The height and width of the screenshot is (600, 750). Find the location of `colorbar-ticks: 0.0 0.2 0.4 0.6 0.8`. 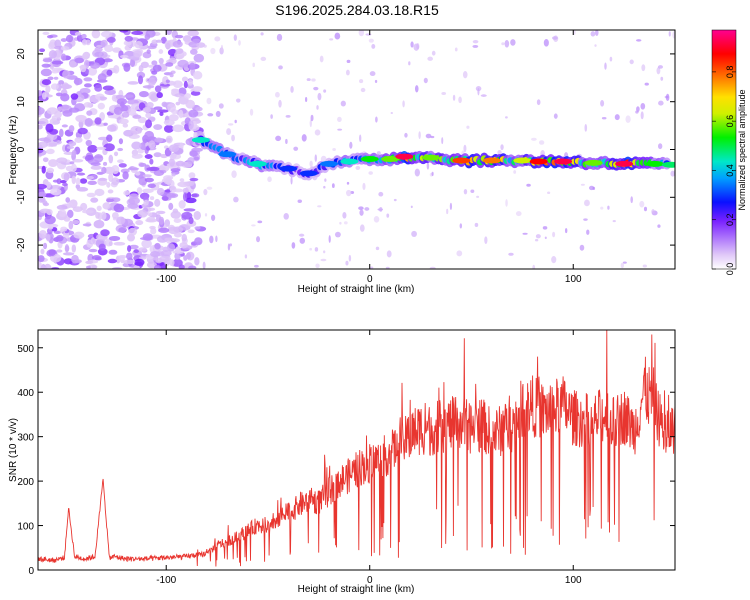

colorbar-ticks: 0.0 0.2 0.4 0.6 0.8 is located at coordinates (724, 171).